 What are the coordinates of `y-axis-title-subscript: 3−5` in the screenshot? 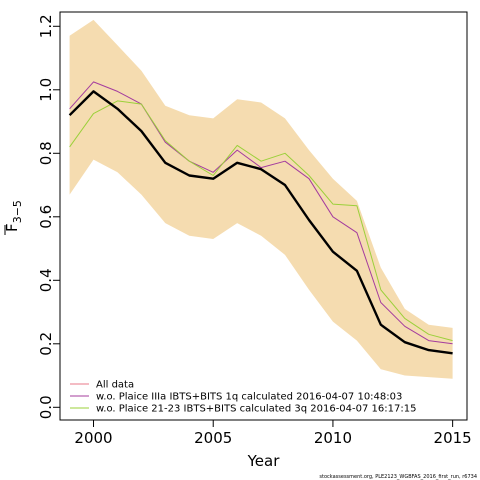 It's located at (17, 211).